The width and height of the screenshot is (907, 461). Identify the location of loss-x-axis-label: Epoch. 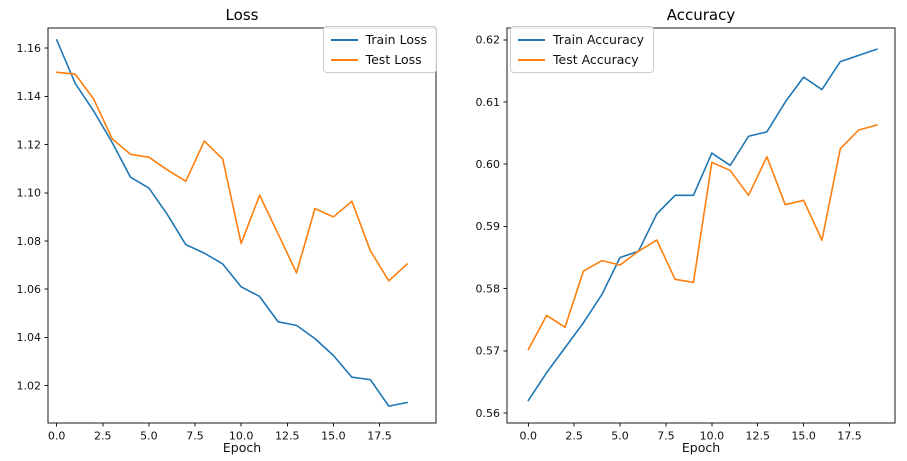
(242, 447).